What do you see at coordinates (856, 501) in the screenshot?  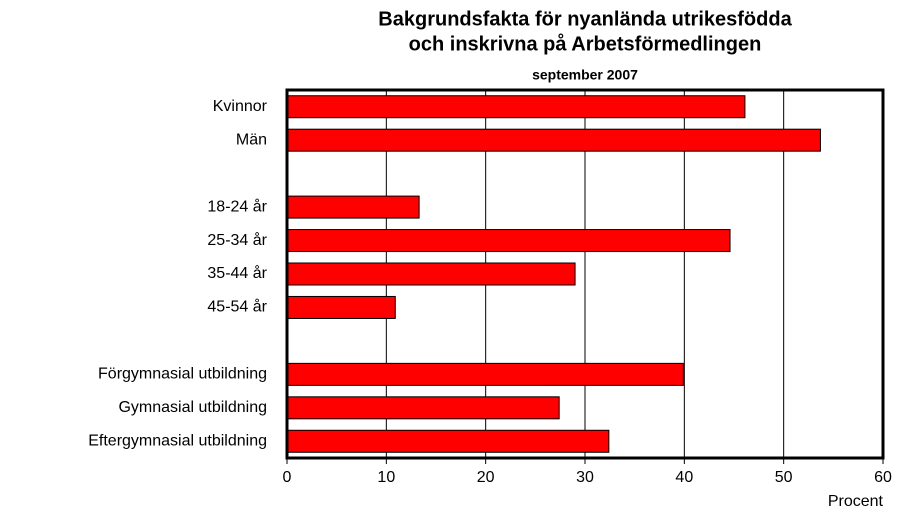 I see `x-axis-label: Procent` at bounding box center [856, 501].